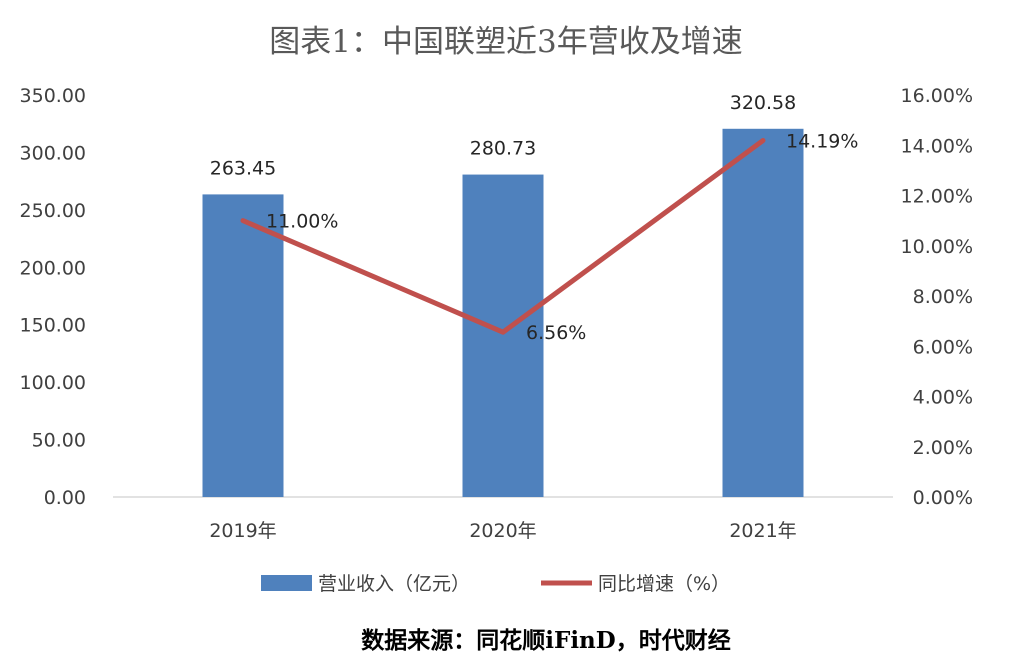  Describe the element at coordinates (937, 146) in the screenshot. I see `right-tick-label: 14.00%` at that location.